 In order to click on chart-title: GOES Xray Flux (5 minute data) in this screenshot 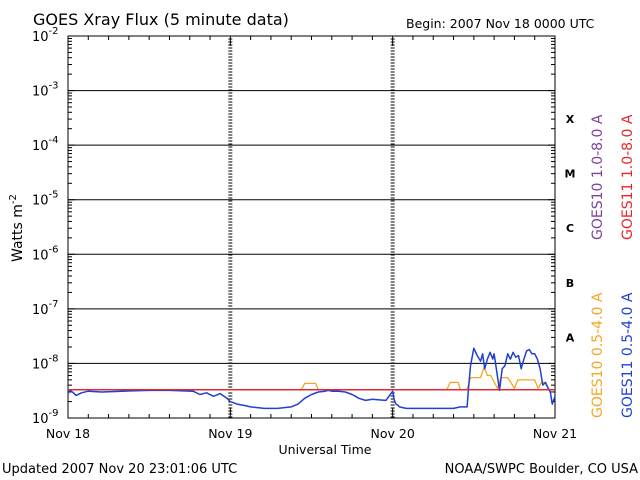, I will do `click(161, 19)`.